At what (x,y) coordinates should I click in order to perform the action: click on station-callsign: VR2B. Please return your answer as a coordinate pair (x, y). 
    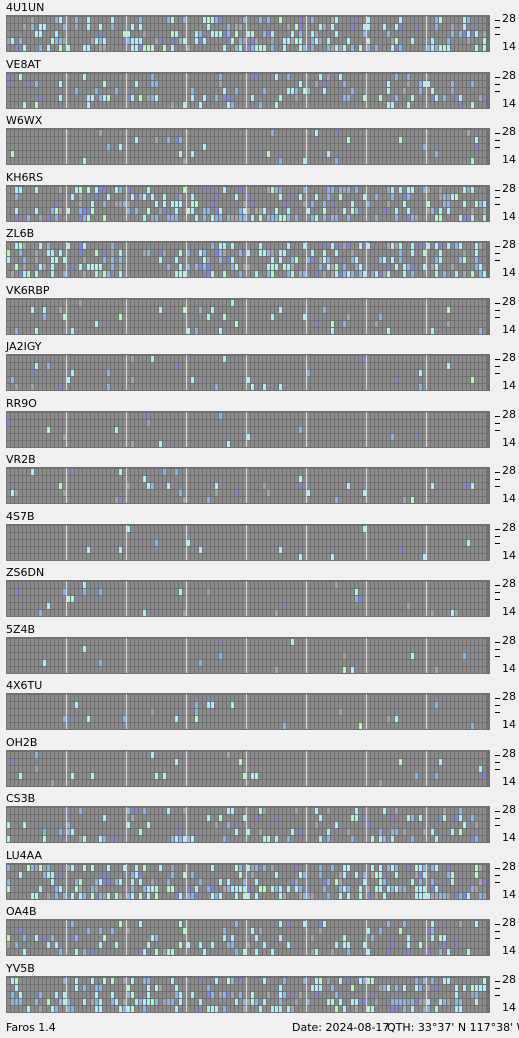
    Looking at the image, I should click on (21, 459).